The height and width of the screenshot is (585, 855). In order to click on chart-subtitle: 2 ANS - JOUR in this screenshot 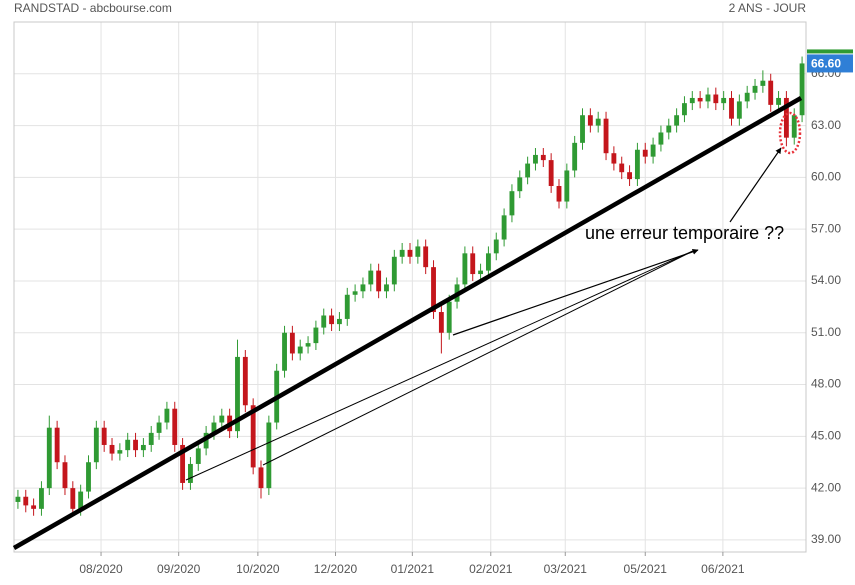, I will do `click(768, 8)`.